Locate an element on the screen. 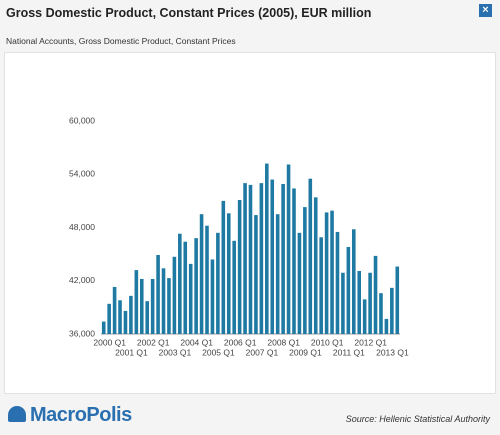  x-tick-label: 2007 Q1 is located at coordinates (262, 352).